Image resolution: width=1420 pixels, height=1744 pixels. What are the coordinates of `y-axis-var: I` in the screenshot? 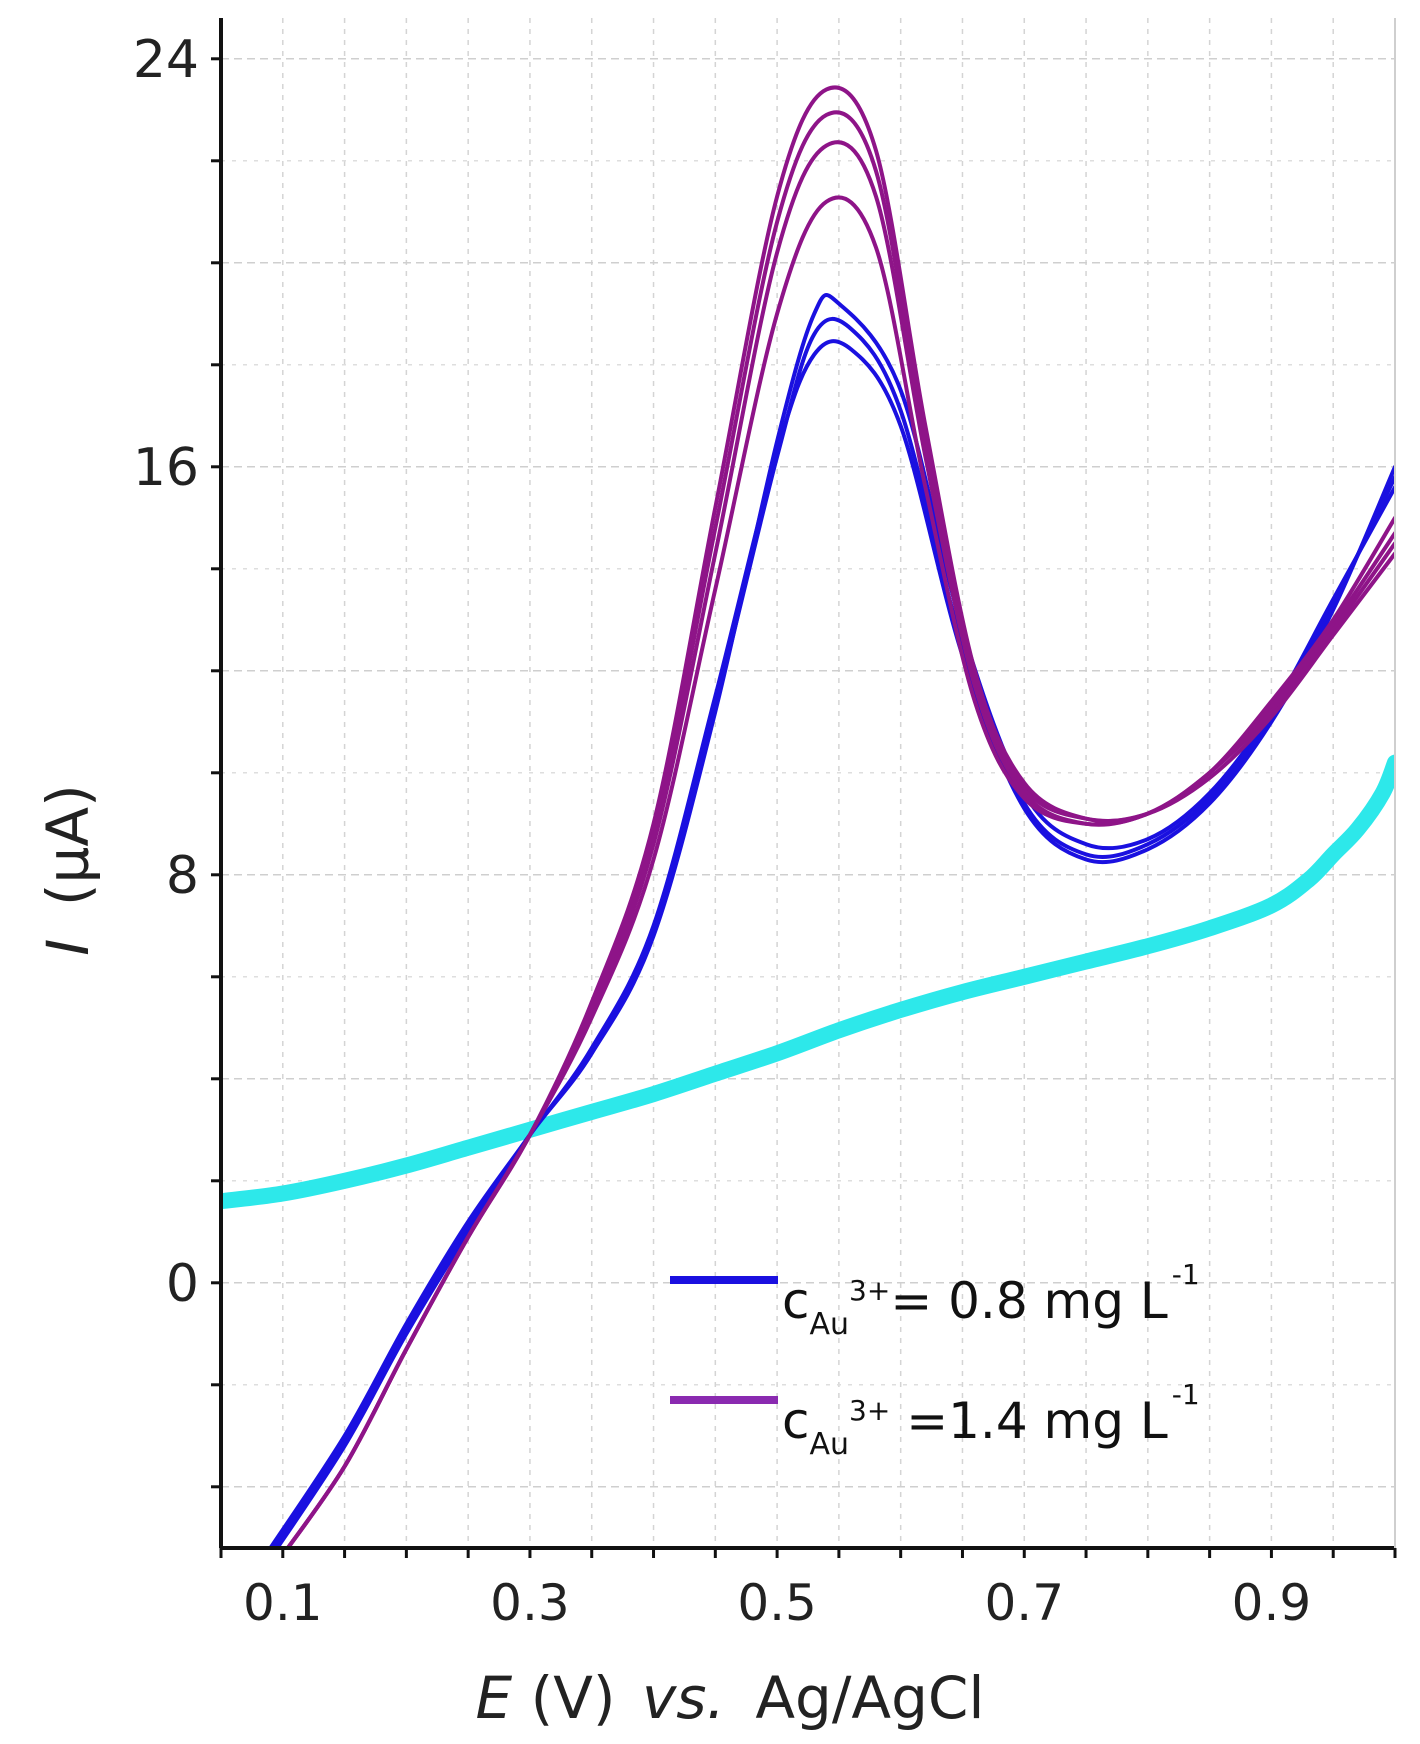 It's located at (68, 947).